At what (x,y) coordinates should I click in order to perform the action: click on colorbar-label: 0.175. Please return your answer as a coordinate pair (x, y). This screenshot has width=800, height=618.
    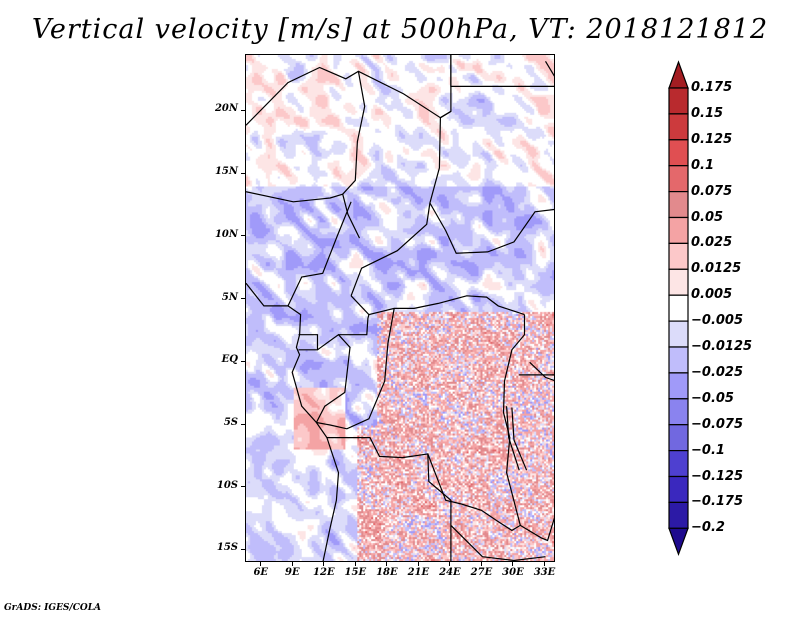
    Looking at the image, I should click on (712, 87).